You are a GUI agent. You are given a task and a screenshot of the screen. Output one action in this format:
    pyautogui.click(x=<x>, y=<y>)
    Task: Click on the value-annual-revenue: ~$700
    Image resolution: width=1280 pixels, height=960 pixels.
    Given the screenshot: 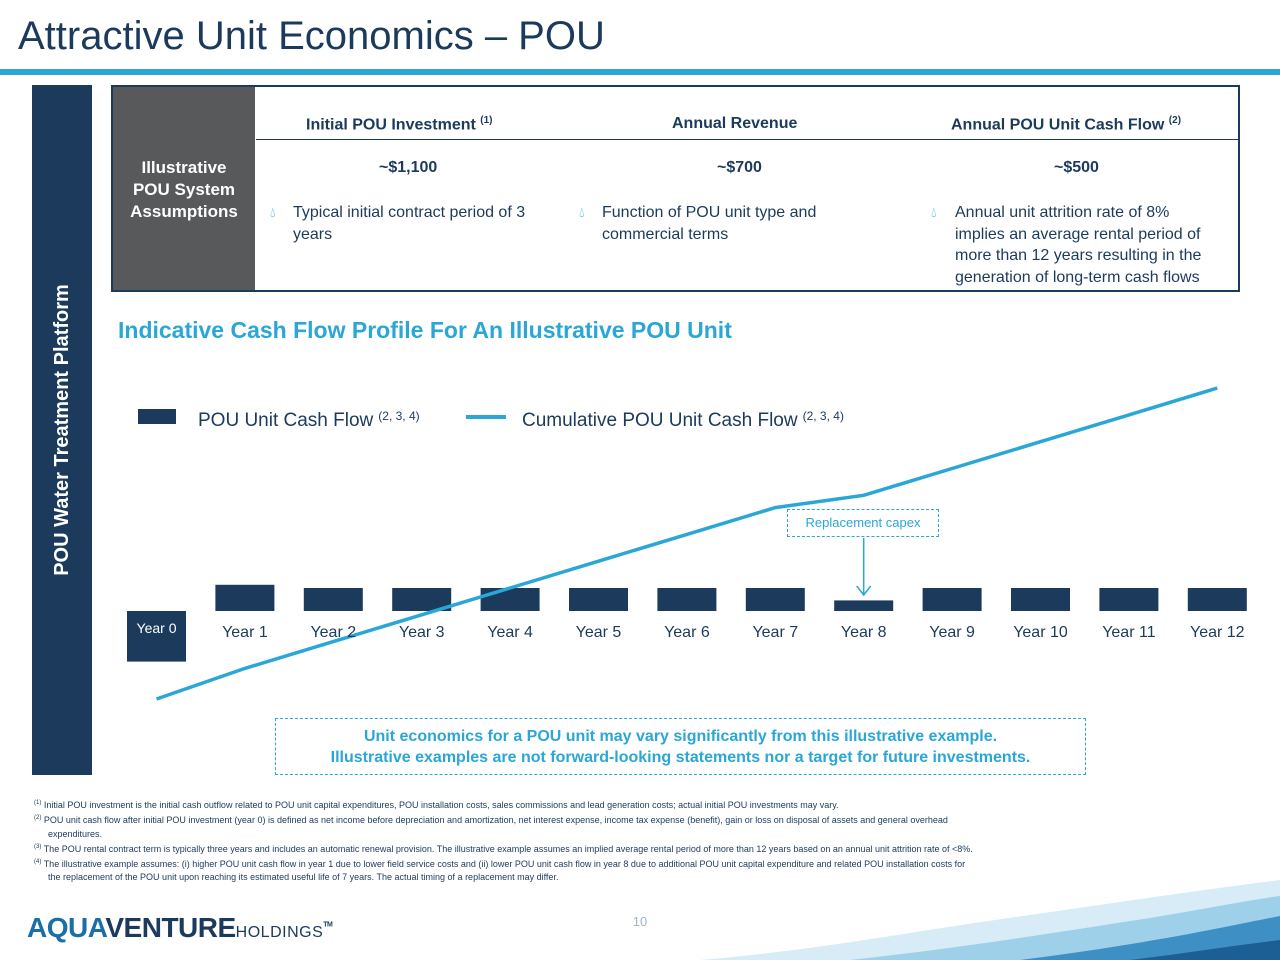 What is the action you would take?
    pyautogui.click(x=739, y=167)
    